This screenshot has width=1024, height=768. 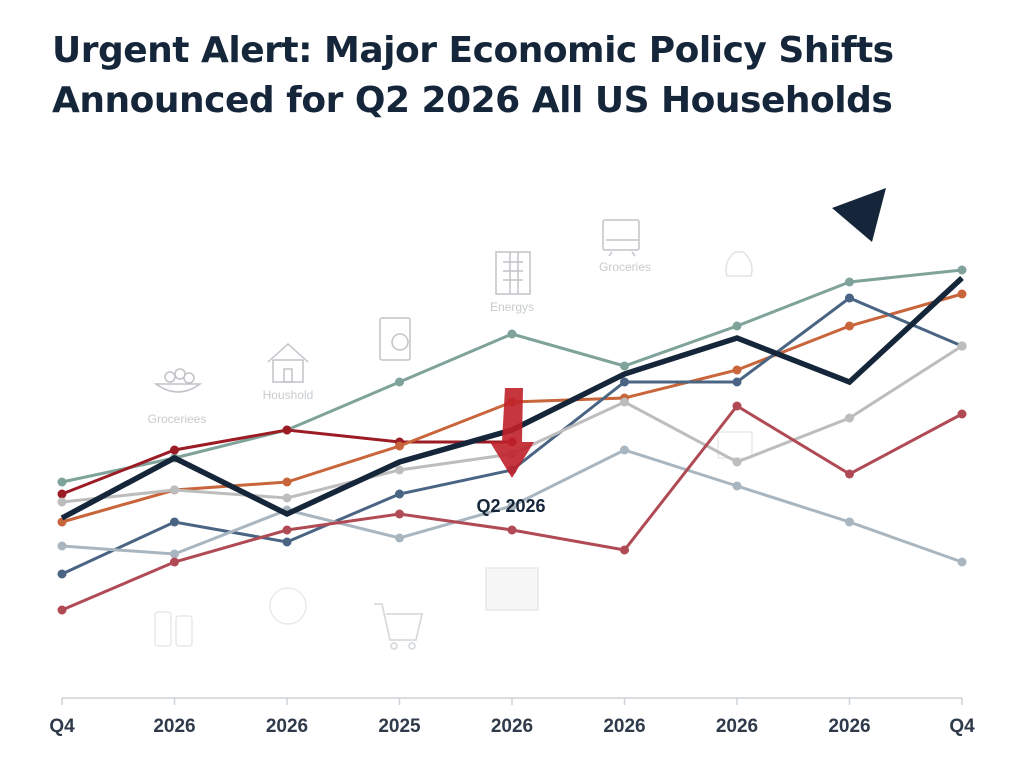 I want to click on x-tick-label-2: 2026, so click(x=174, y=726).